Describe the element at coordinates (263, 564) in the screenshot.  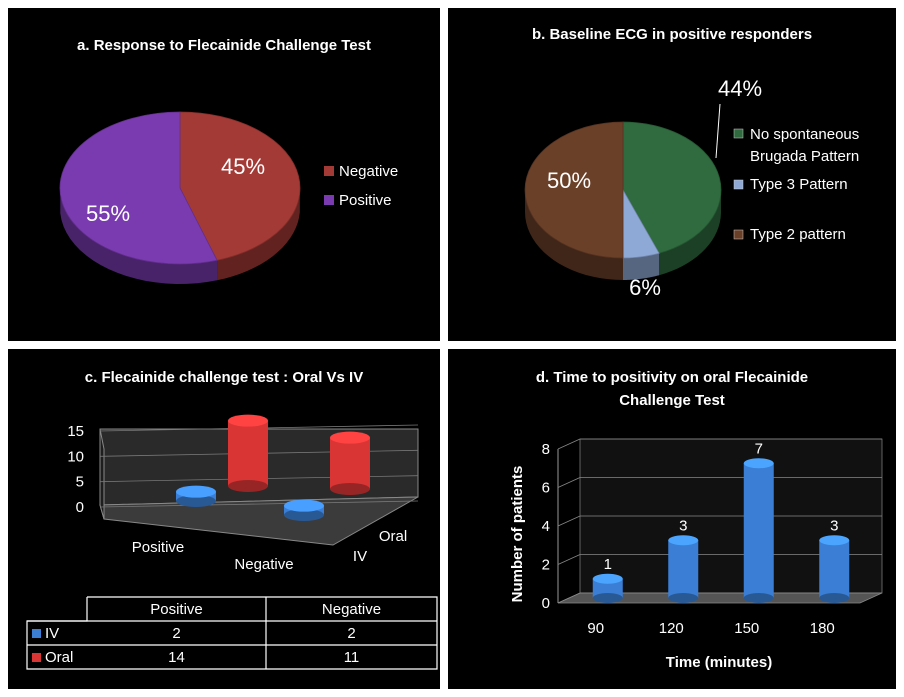
I see `xtick-negative: Negative` at that location.